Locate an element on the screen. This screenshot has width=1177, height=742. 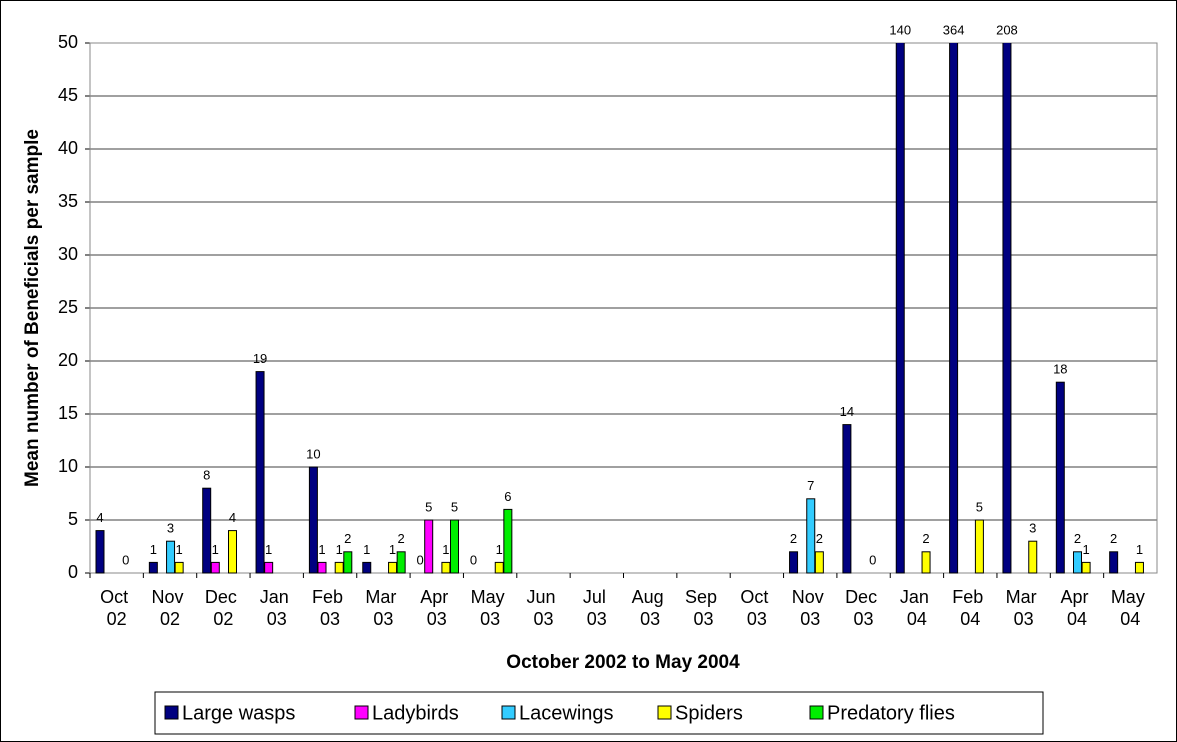
data-label: 19 is located at coordinates (260, 358).